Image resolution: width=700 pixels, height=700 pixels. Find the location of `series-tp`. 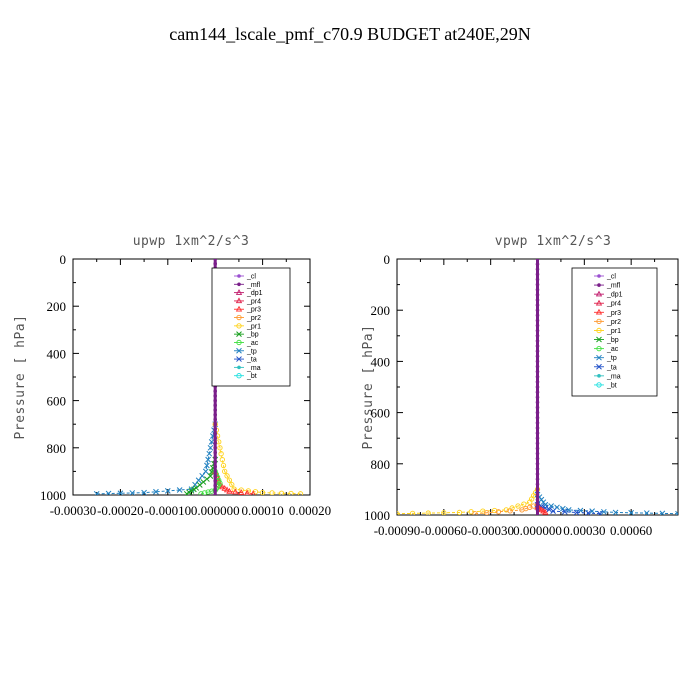

series-tp is located at coordinates (156, 458).